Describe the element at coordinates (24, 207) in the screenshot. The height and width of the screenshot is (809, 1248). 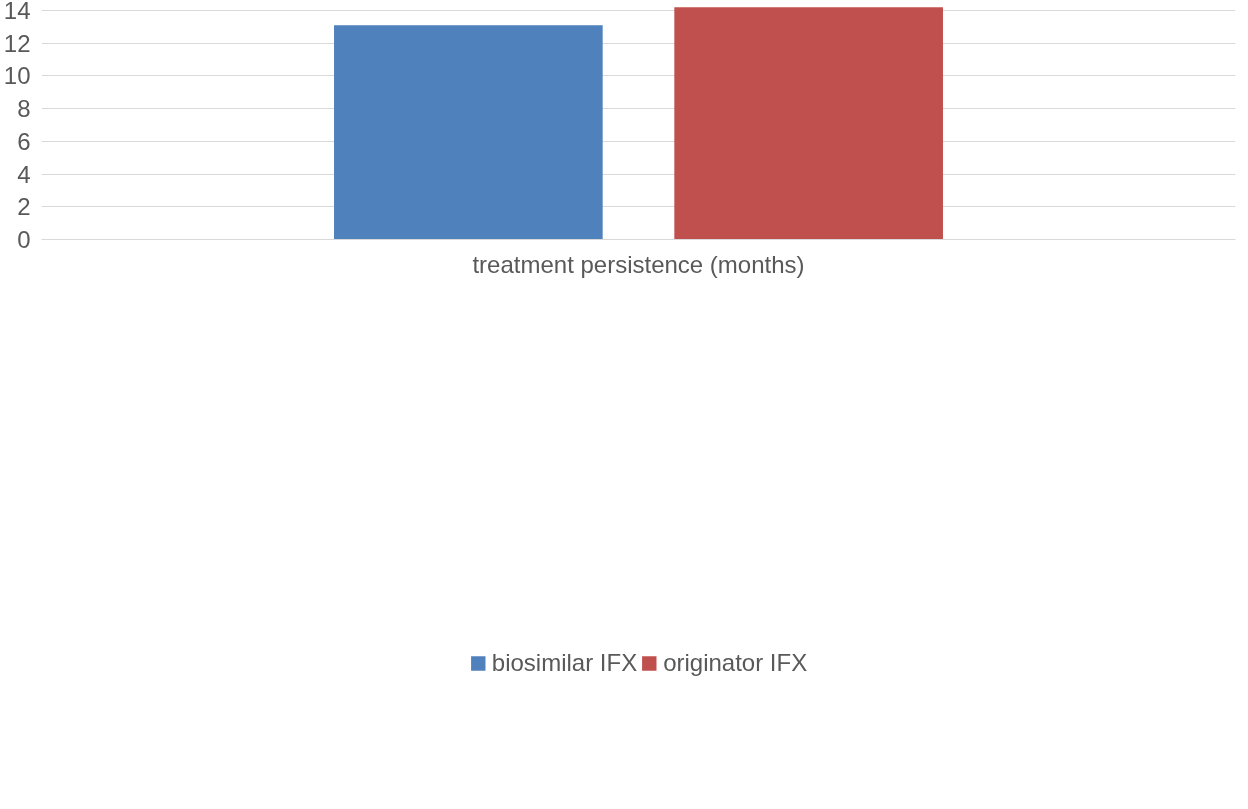
I see `y-tick-label: 2` at that location.